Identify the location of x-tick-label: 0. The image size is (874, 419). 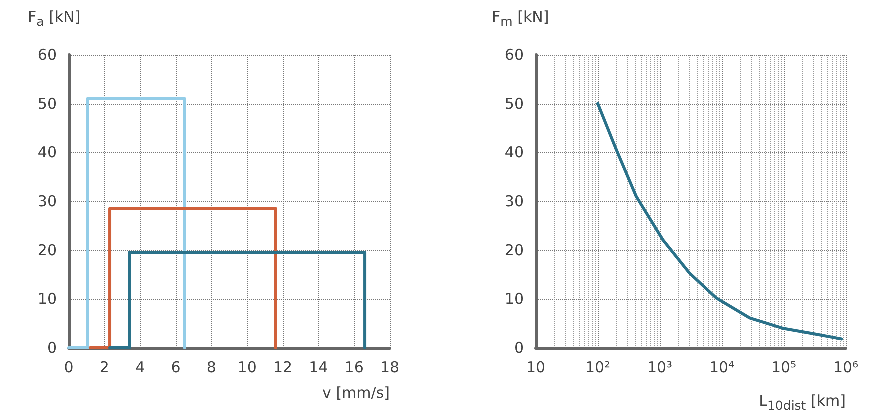
(69, 367).